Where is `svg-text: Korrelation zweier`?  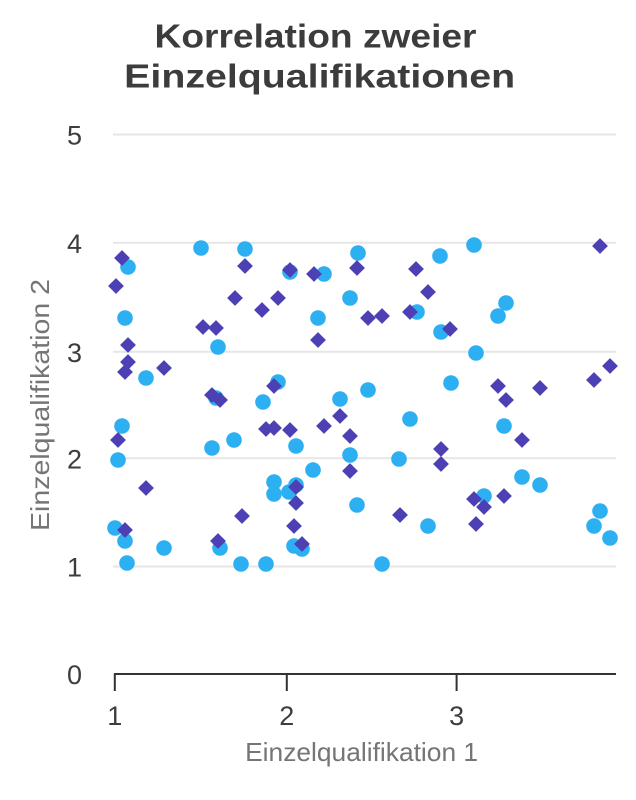 svg-text: Korrelation zweier is located at coordinates (316, 35).